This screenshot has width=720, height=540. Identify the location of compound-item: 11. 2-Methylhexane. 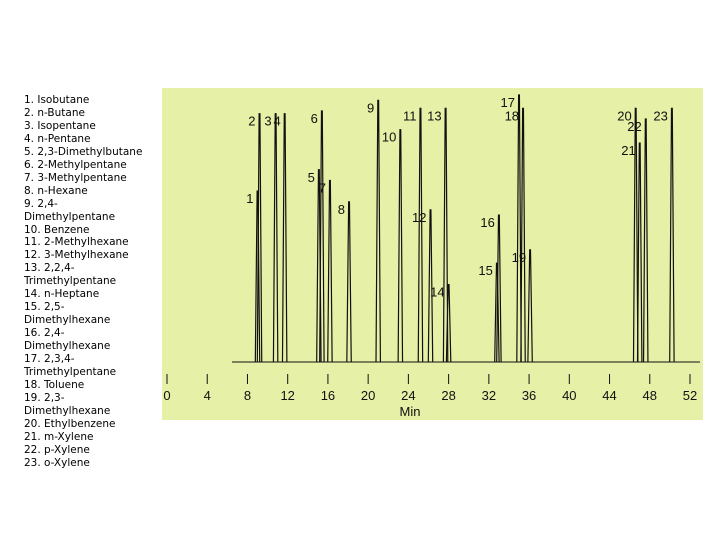
(76, 242).